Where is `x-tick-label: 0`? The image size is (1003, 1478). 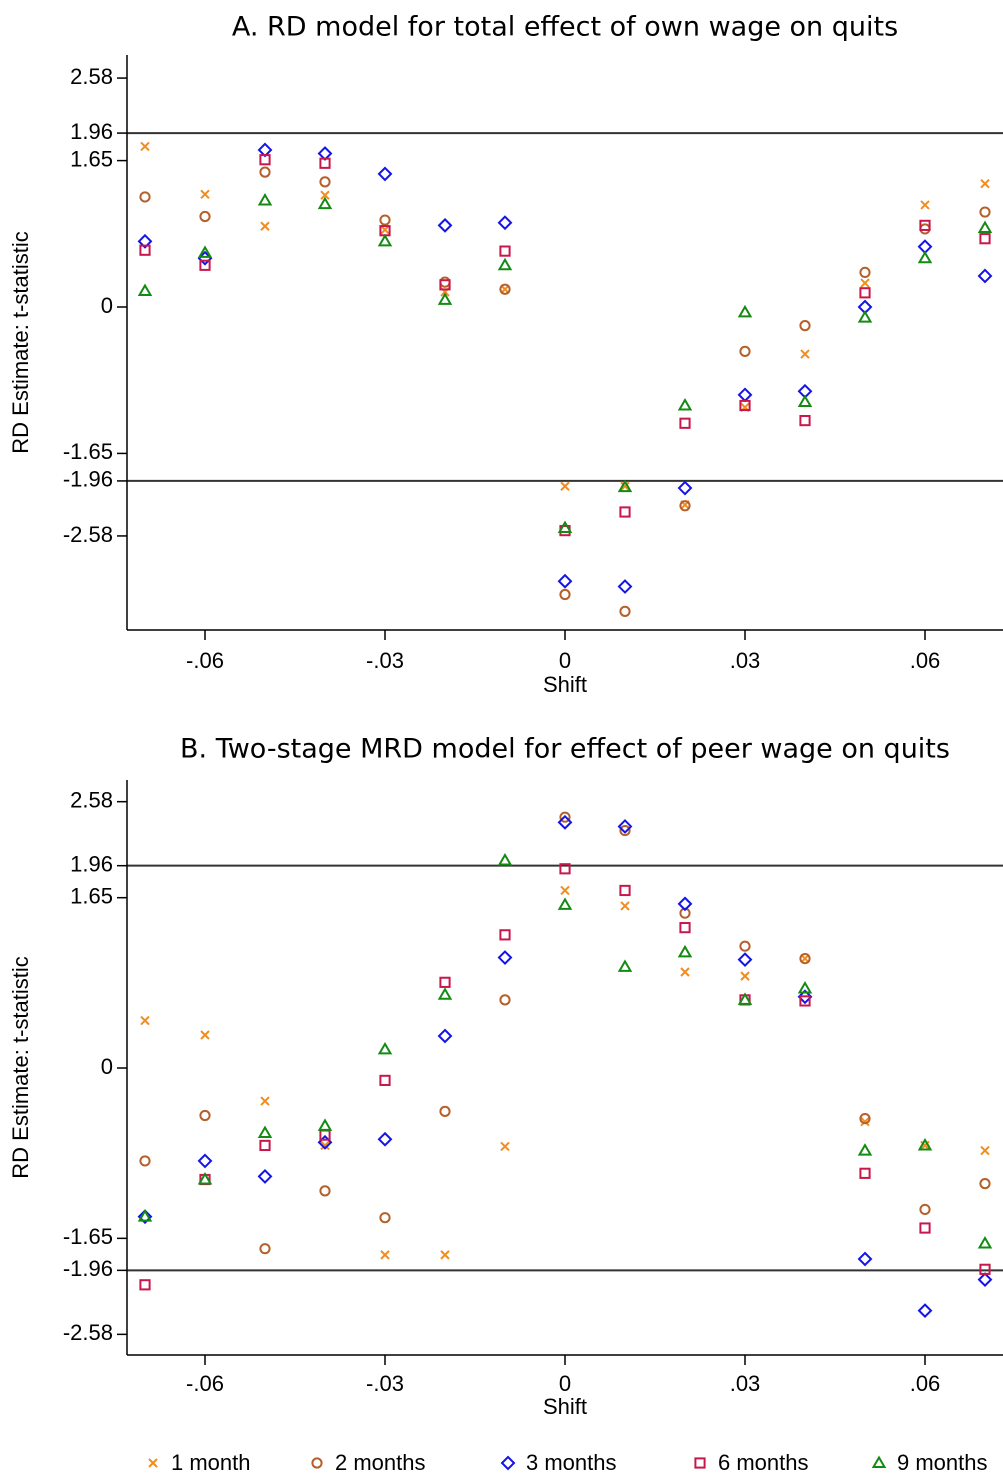
x-tick-label: 0 is located at coordinates (565, 660).